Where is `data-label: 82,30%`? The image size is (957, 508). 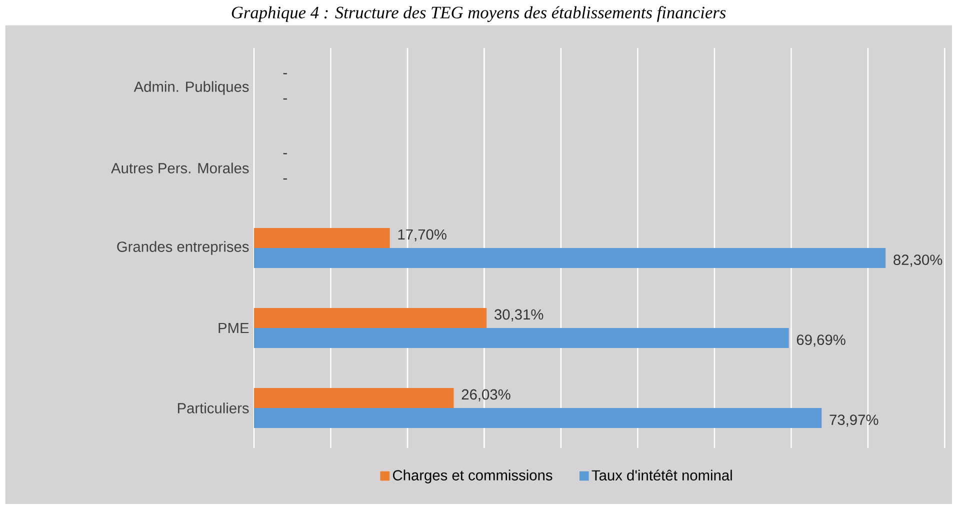
data-label: 82,30% is located at coordinates (918, 260).